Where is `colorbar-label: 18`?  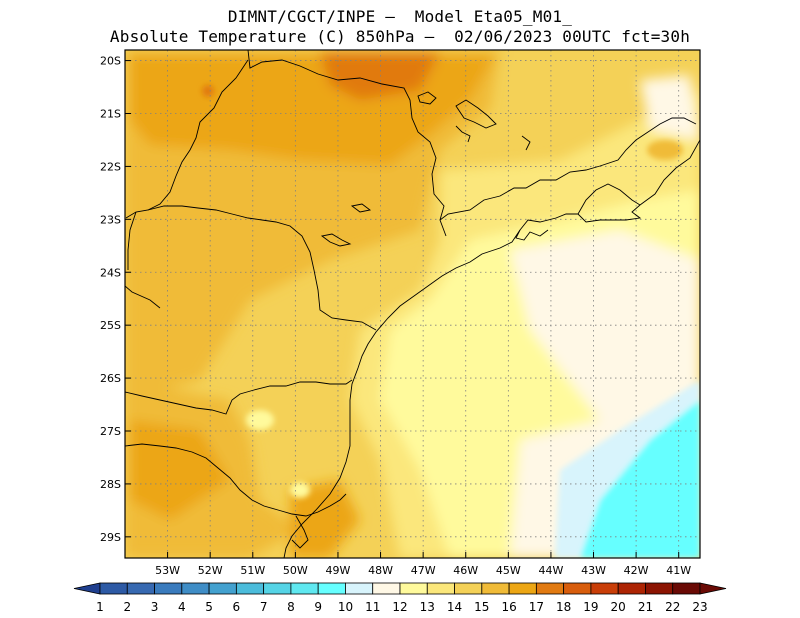 colorbar-label: 18 is located at coordinates (563, 607).